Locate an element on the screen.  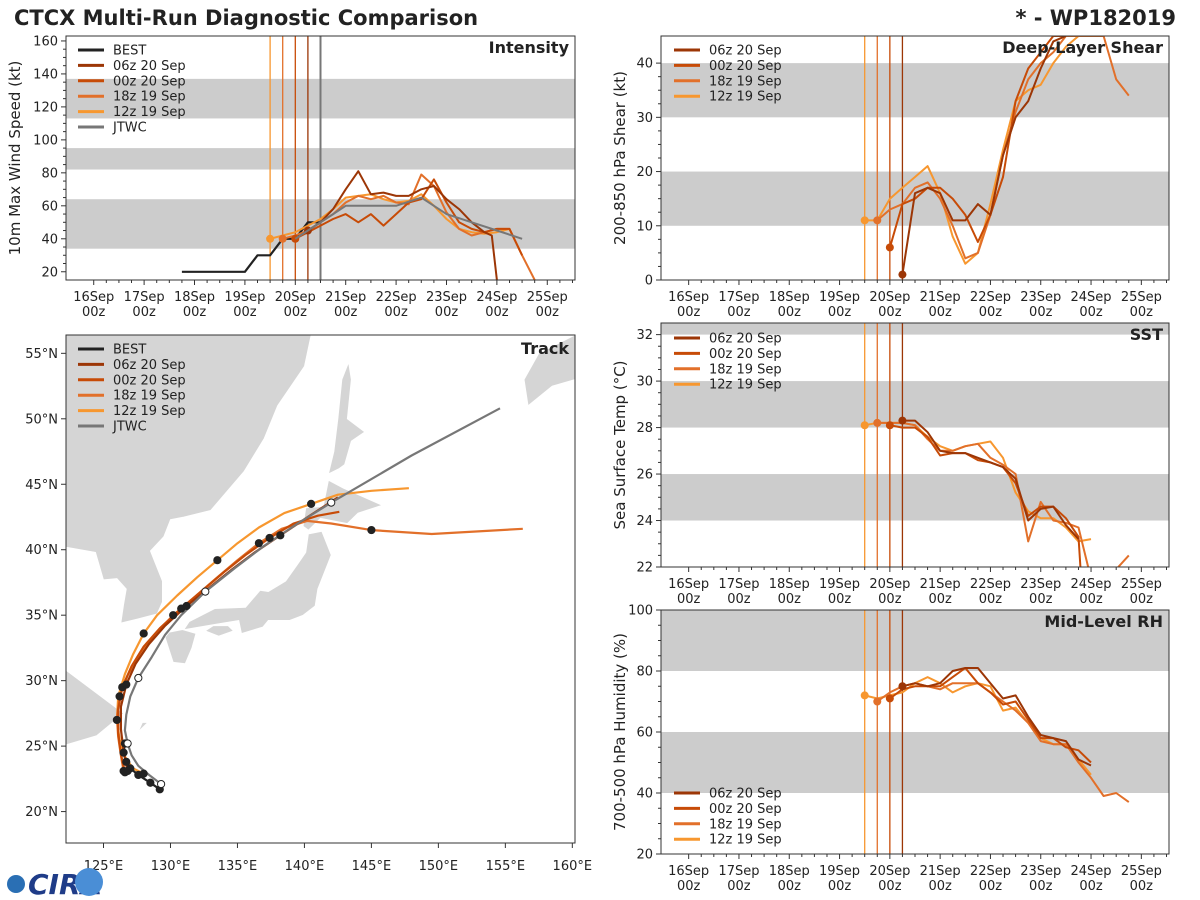
logo-globe-icon is located at coordinates (16, 884).